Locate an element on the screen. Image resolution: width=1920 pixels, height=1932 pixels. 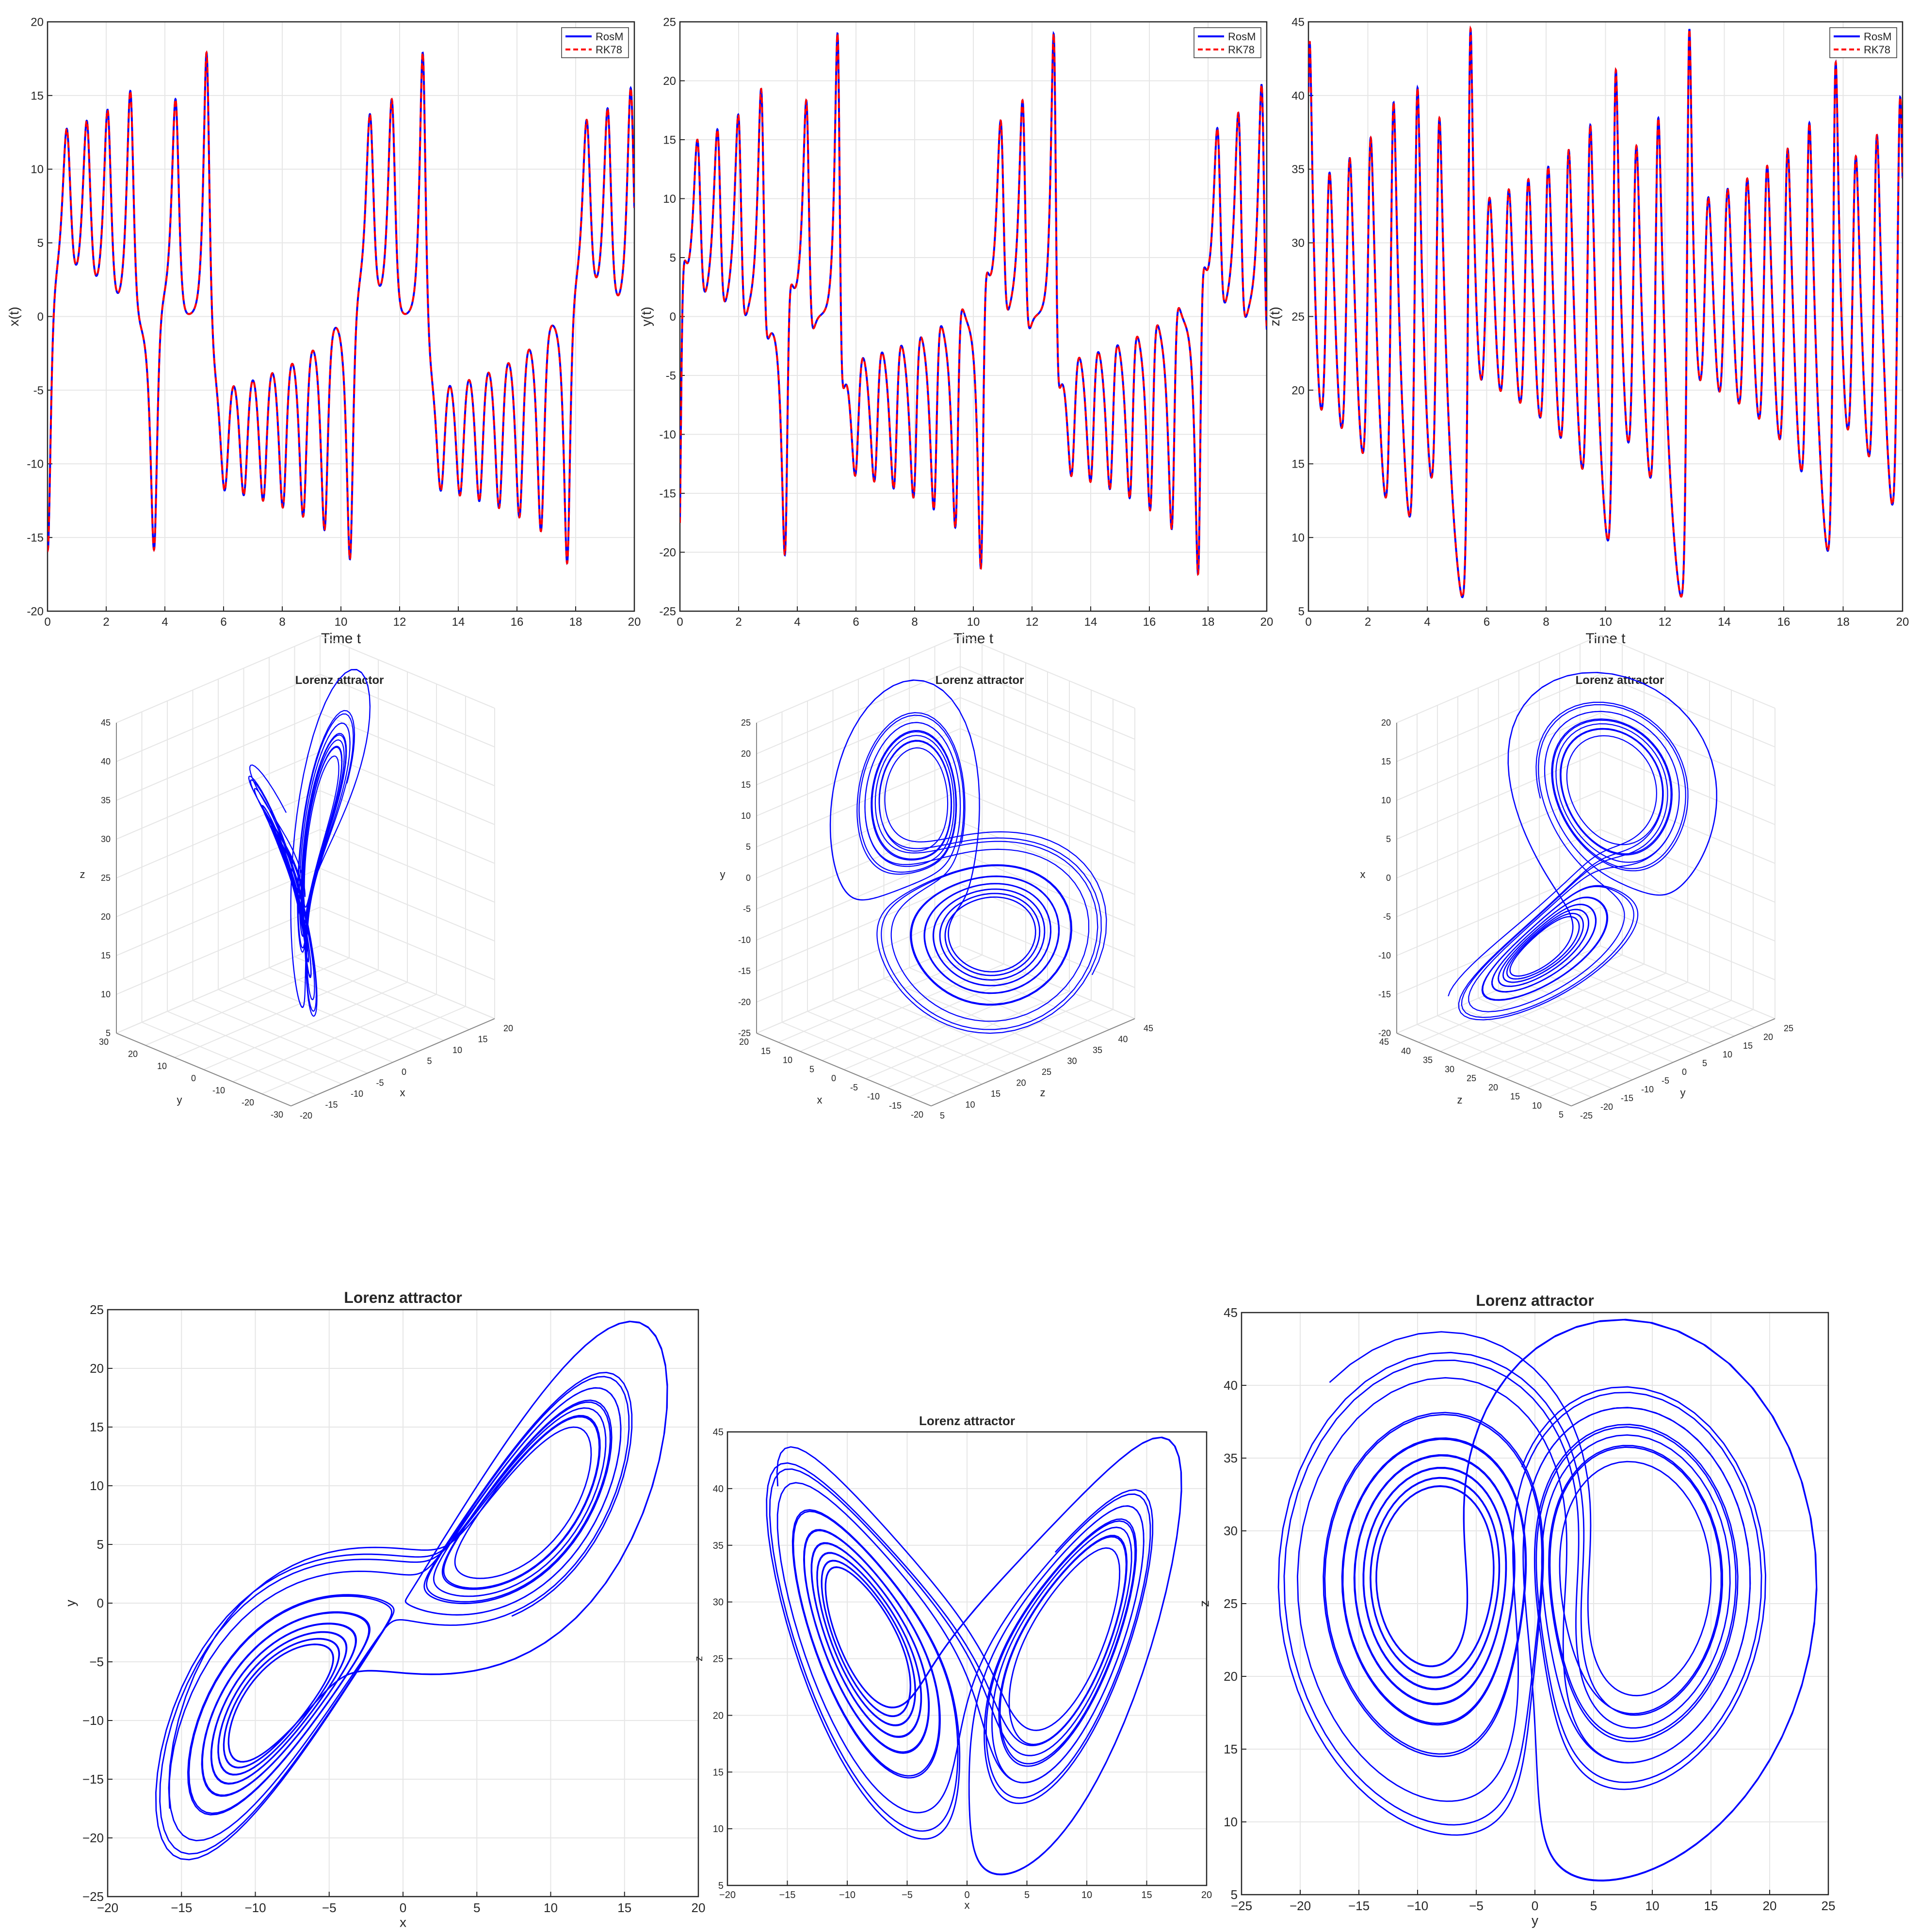
legend-rk78-label: RK78 is located at coordinates (609, 50).